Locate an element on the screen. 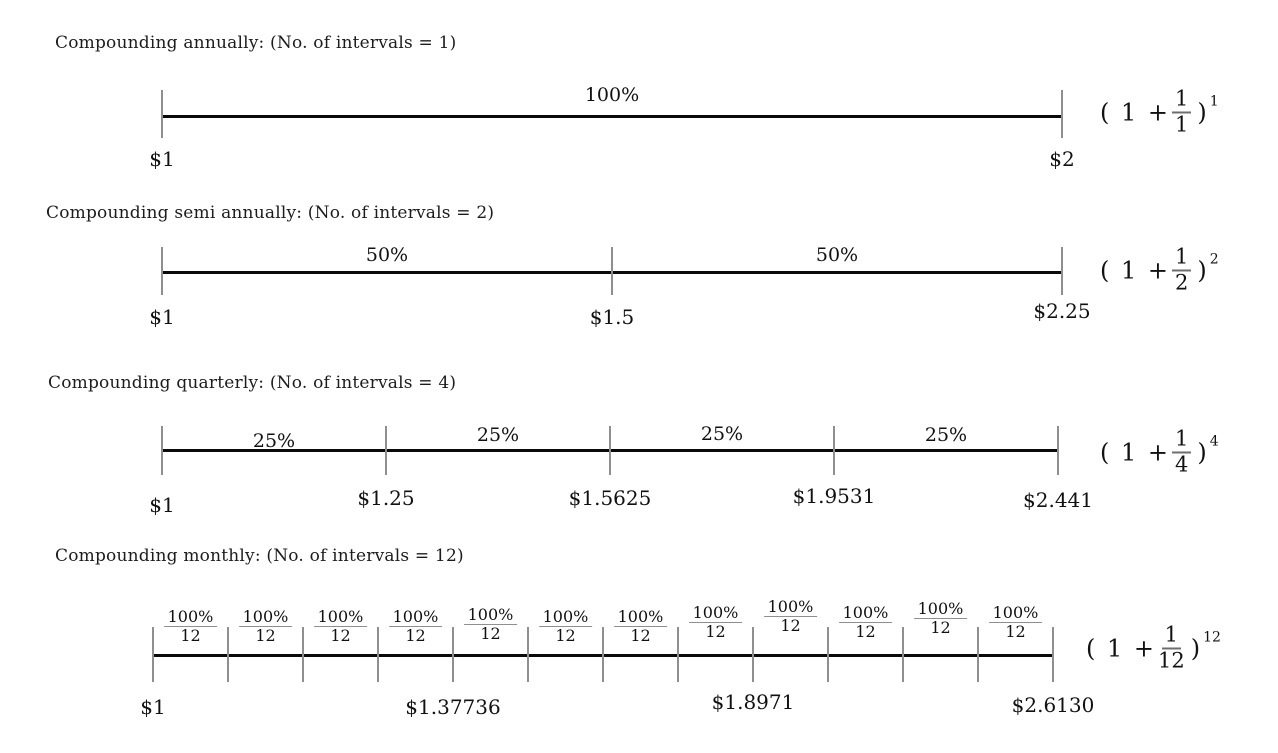 The image size is (1278, 753). compound-formula: ( 1 +1 2) 2 is located at coordinates (1159, 269).